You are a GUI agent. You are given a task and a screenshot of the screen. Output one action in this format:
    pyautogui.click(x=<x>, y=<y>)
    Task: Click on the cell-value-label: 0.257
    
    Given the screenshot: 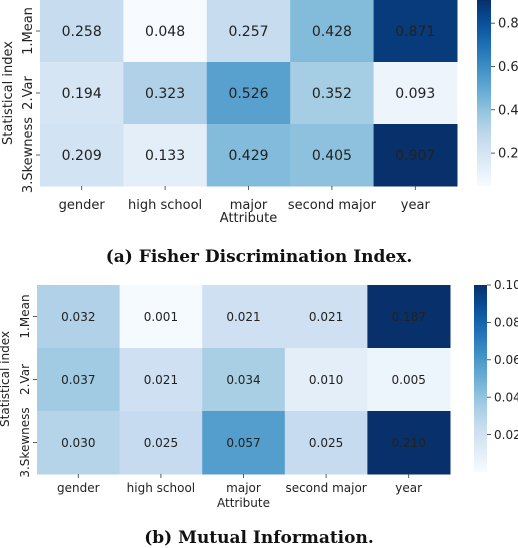 What is the action you would take?
    pyautogui.click(x=248, y=32)
    